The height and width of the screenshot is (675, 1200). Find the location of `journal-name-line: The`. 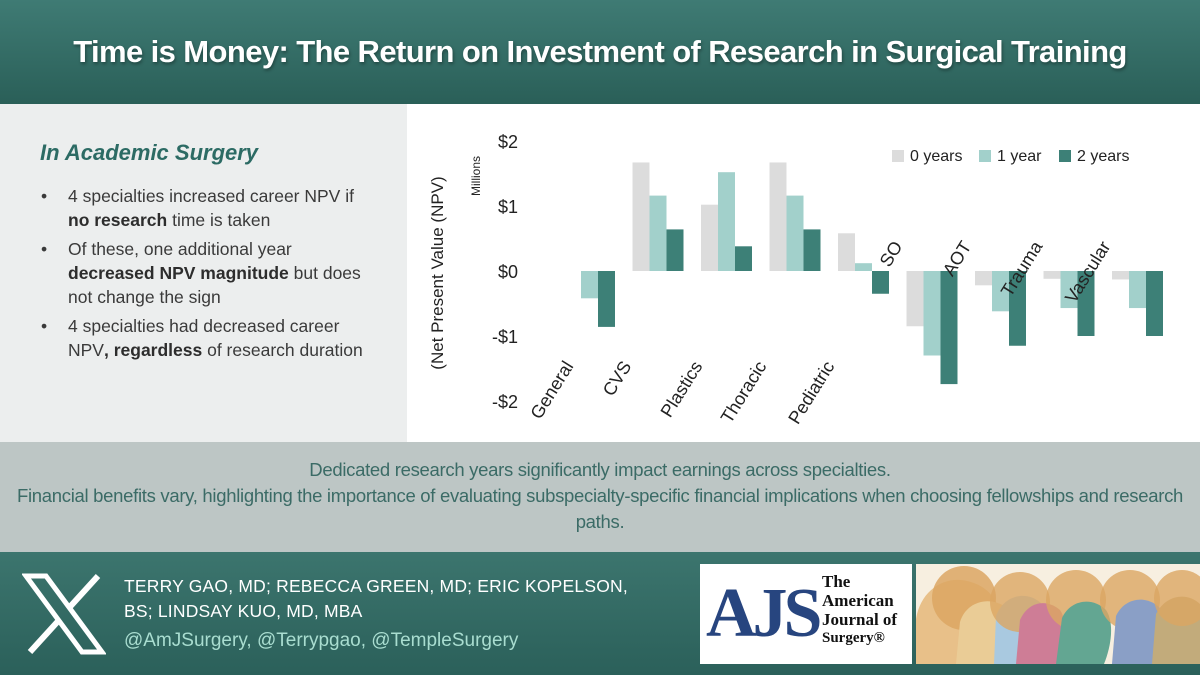

journal-name-line: The is located at coordinates (836, 581).